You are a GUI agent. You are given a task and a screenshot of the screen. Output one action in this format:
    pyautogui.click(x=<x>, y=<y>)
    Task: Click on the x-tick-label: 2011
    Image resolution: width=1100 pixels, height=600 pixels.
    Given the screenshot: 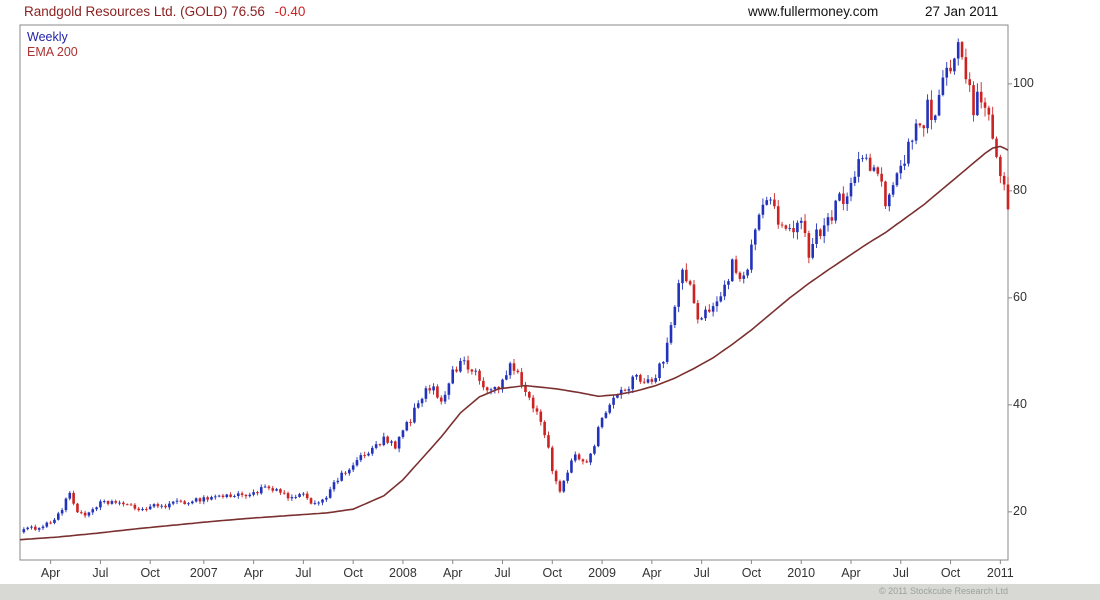 What is the action you would take?
    pyautogui.click(x=1000, y=573)
    